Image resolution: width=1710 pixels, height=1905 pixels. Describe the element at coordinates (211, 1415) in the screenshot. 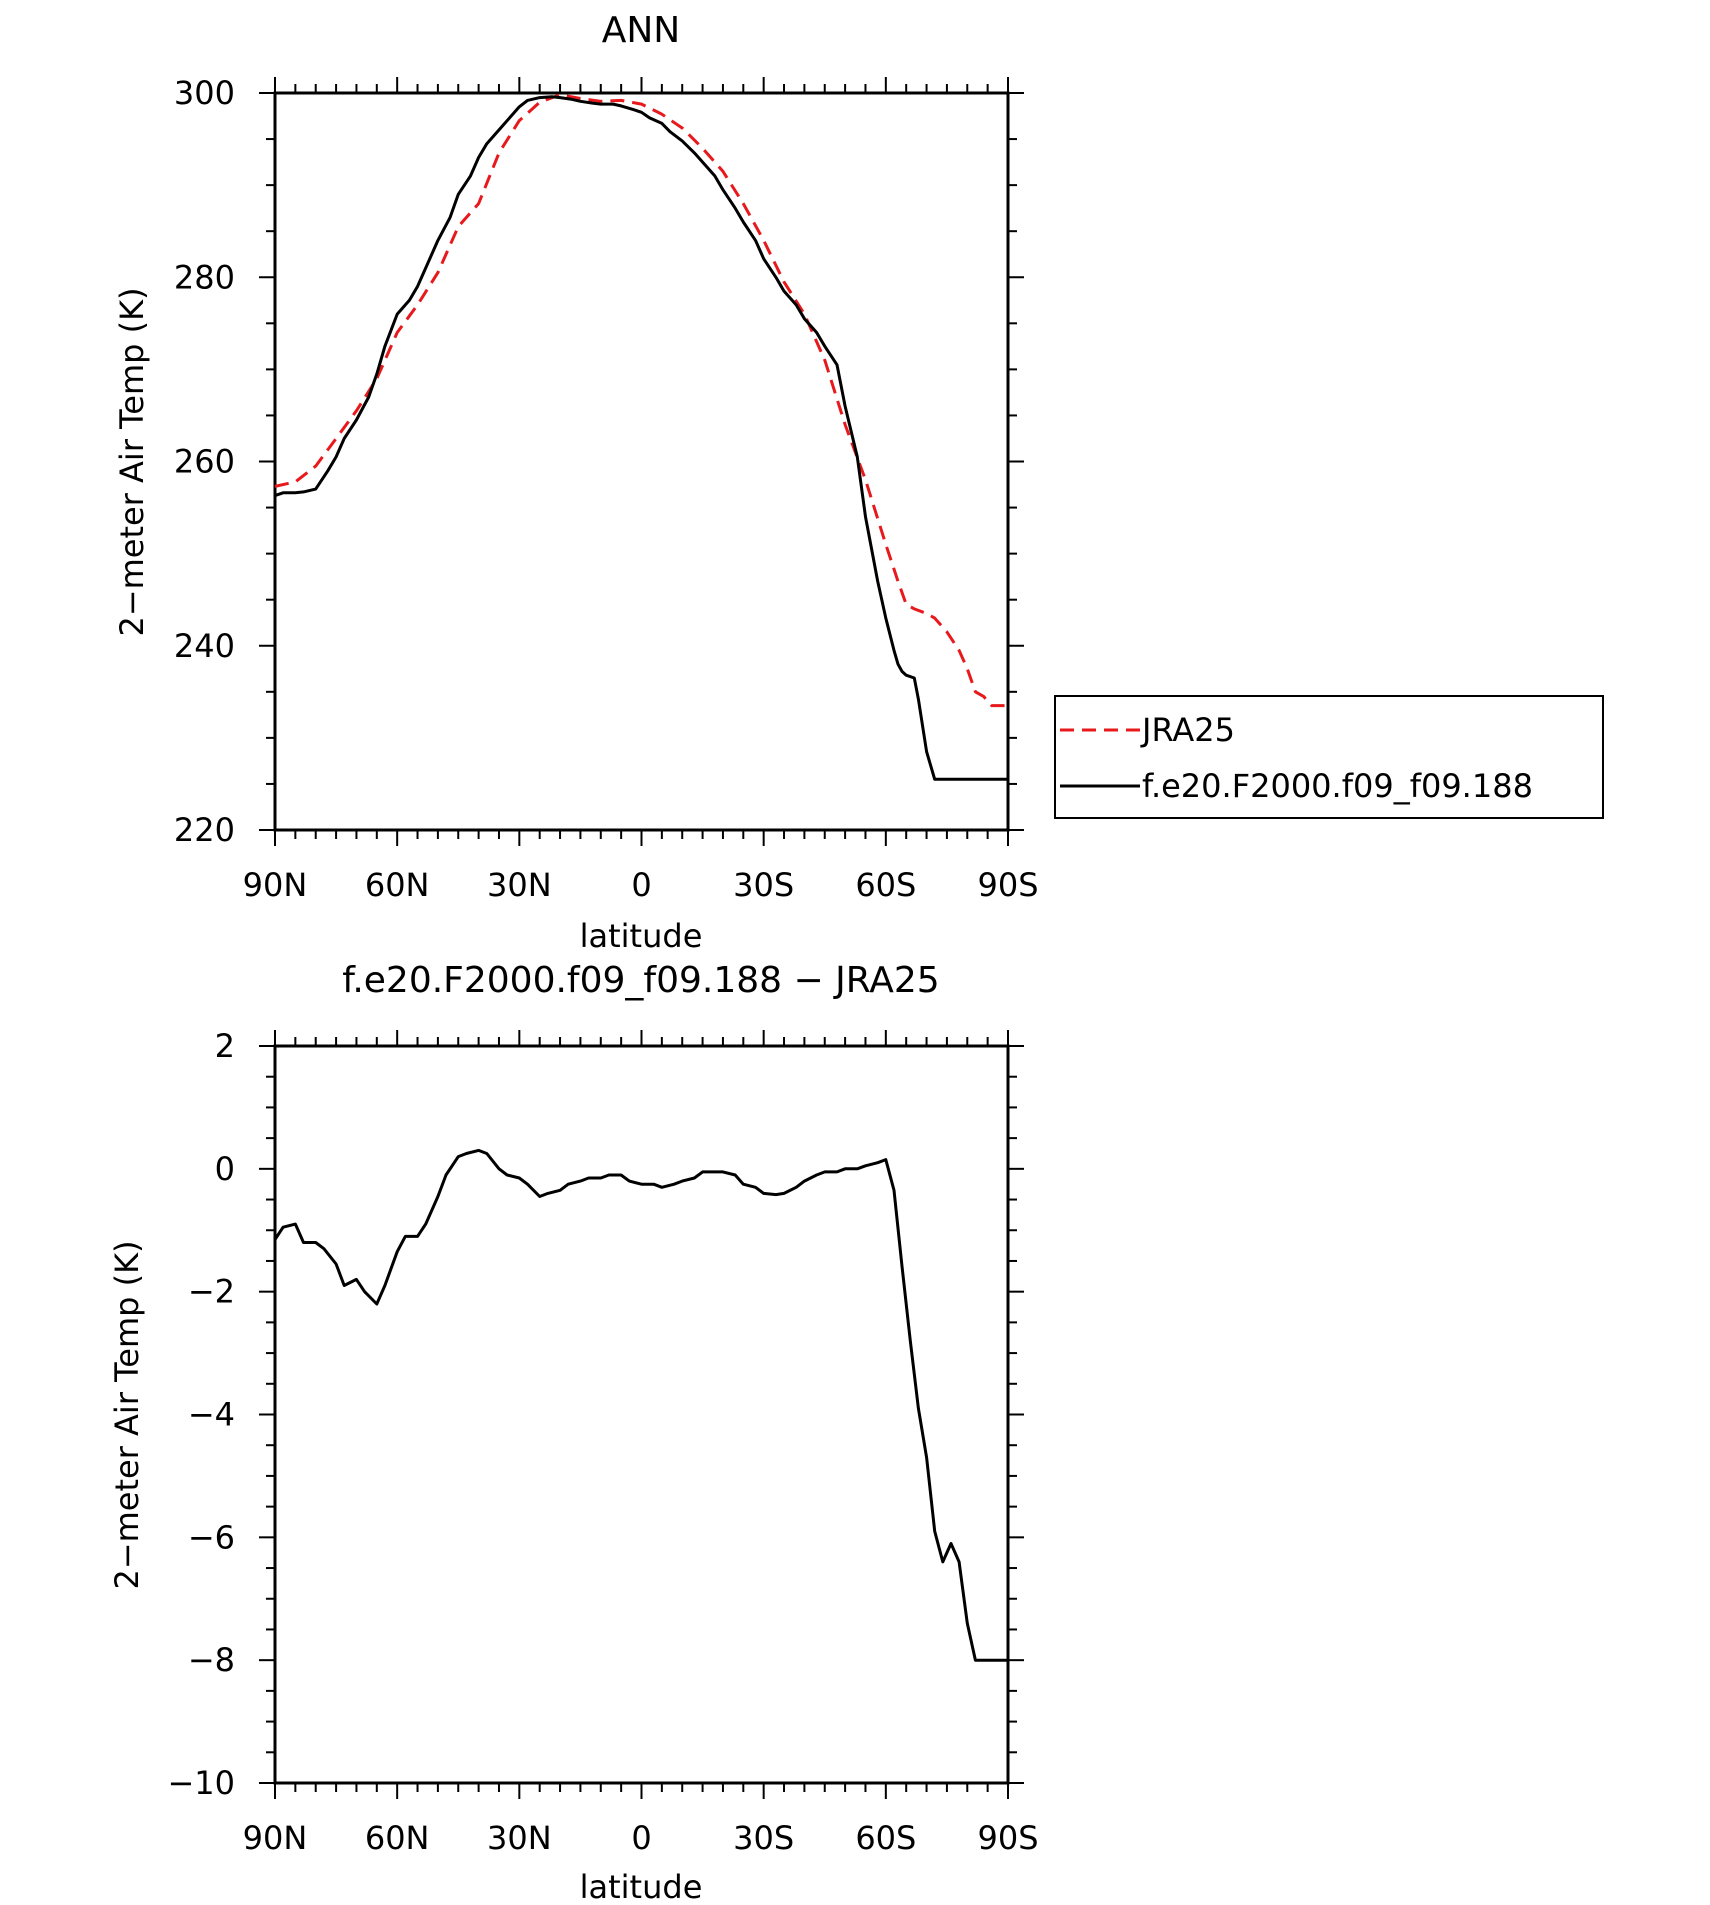

I see `y-tick-label: −4` at that location.